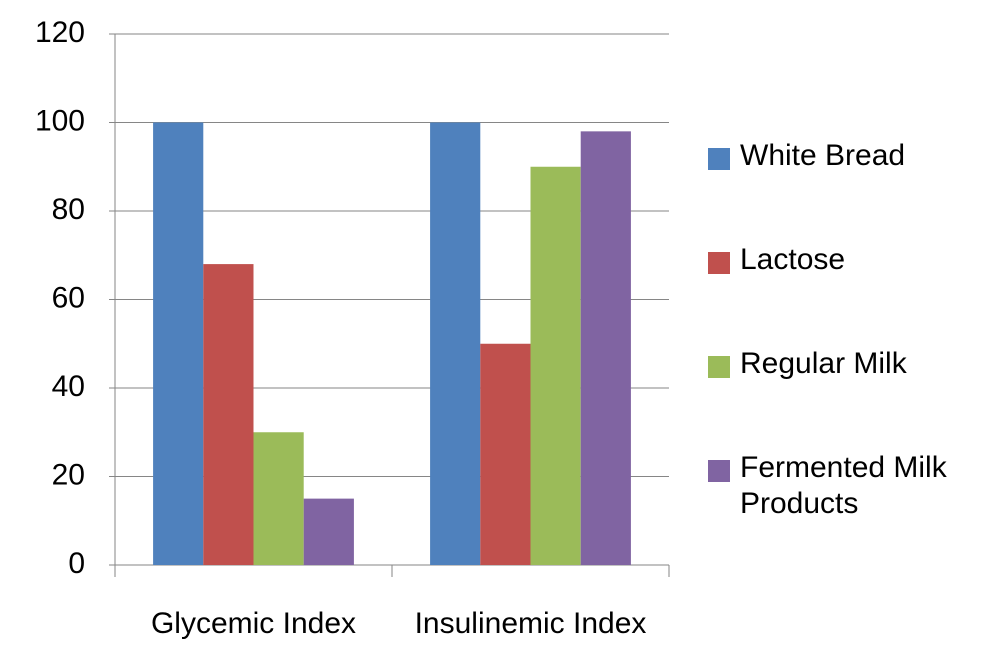 The height and width of the screenshot is (669, 1002). Describe the element at coordinates (823, 363) in the screenshot. I see `legend-label: Regular Milk` at that location.